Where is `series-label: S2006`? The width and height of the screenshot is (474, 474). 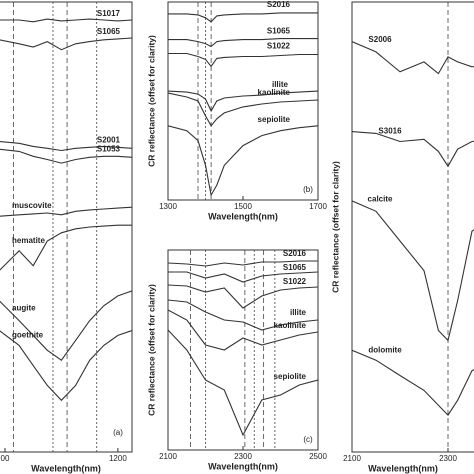
series-label: S2006 is located at coordinates (380, 39).